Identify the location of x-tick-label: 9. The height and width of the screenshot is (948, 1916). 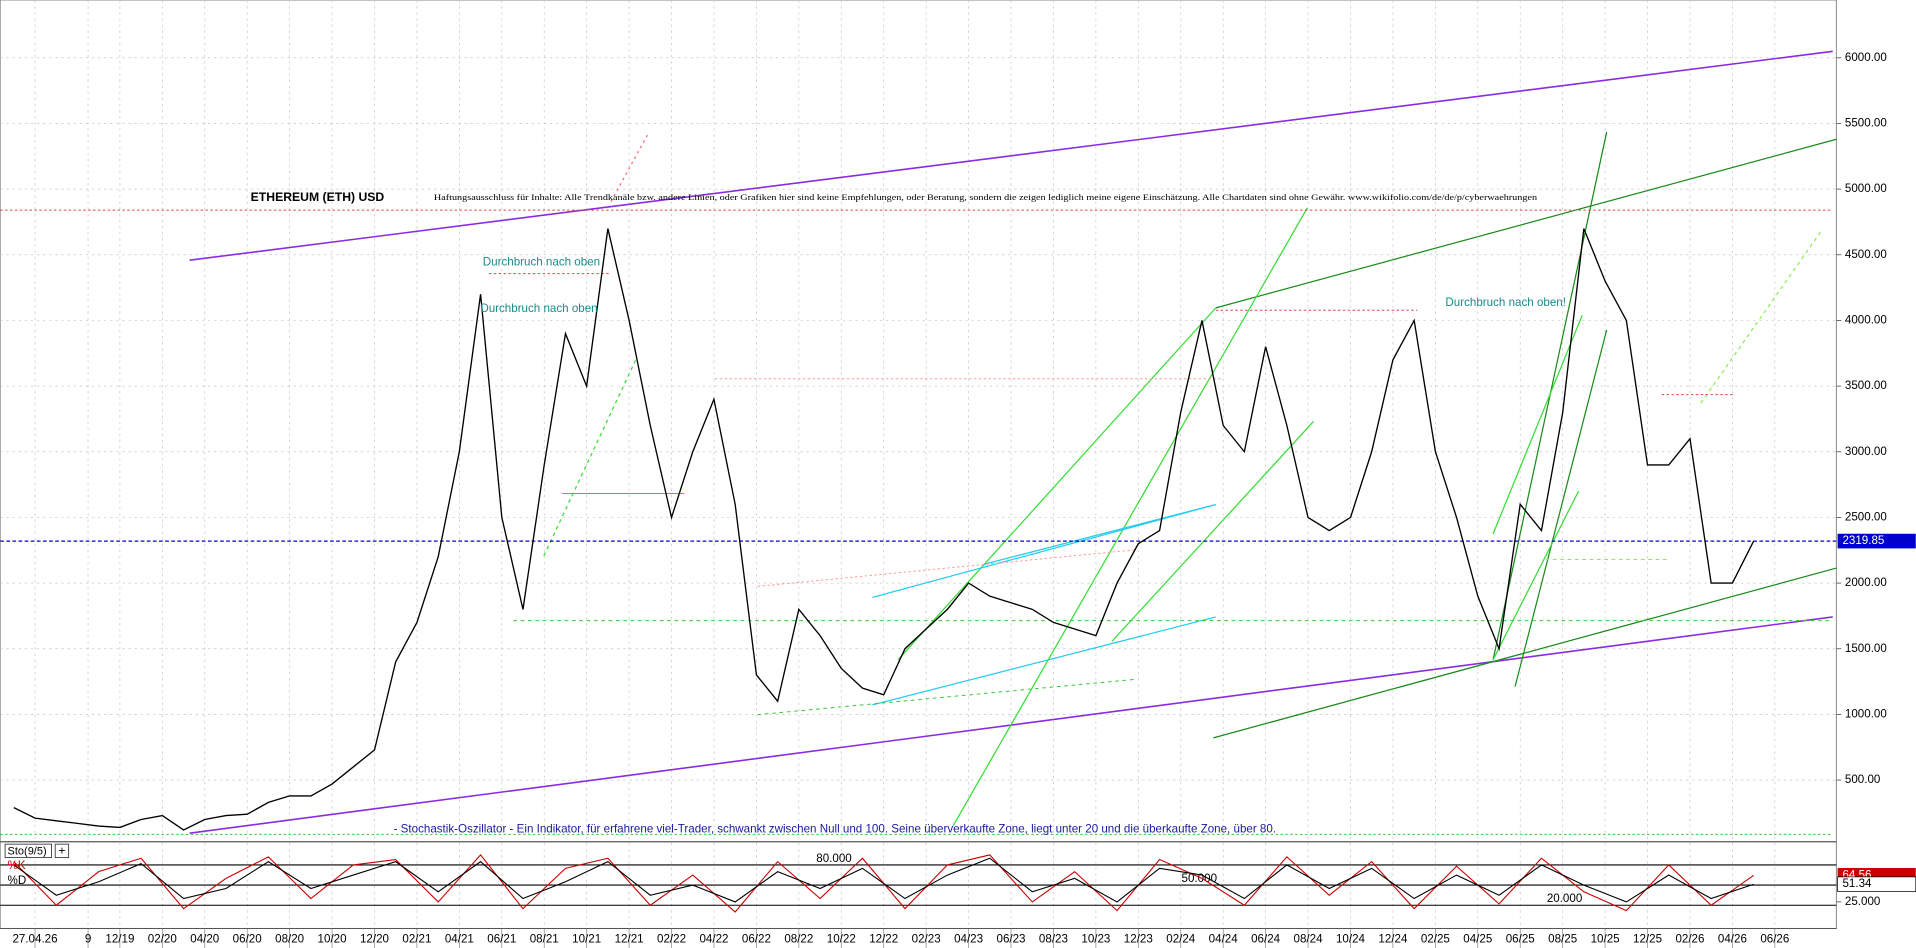
(88, 939).